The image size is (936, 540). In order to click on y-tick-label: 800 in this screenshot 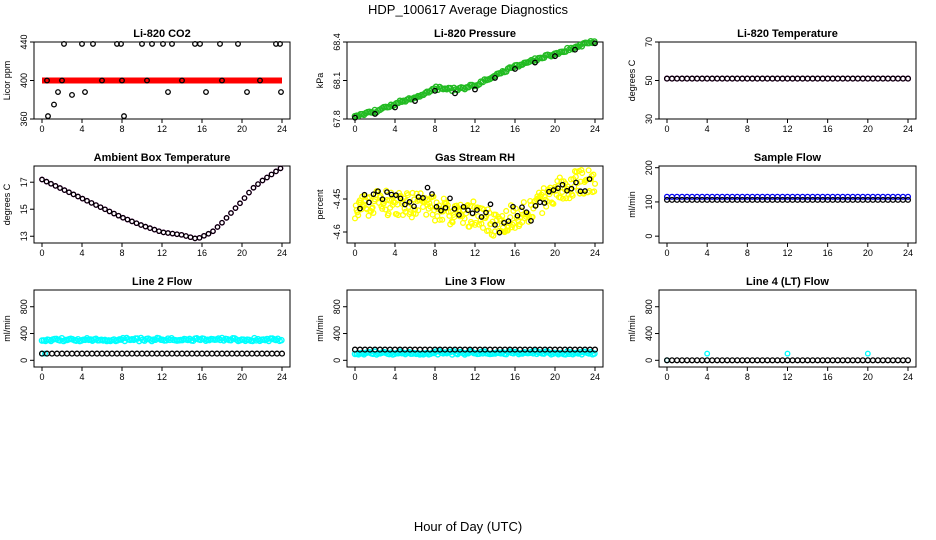, I will do `click(24, 306)`.